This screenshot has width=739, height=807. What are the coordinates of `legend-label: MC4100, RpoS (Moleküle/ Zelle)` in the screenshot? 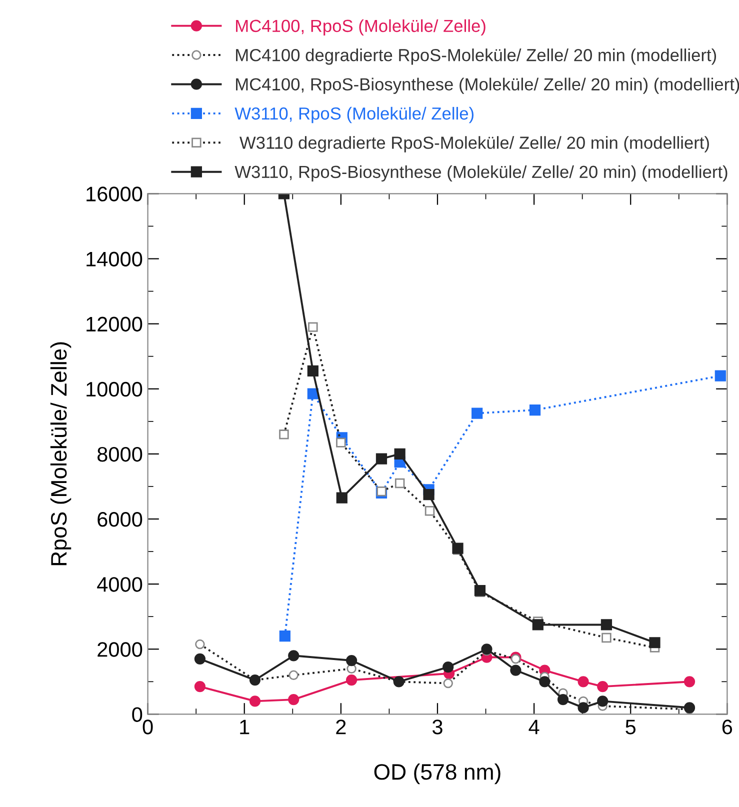 It's located at (361, 27).